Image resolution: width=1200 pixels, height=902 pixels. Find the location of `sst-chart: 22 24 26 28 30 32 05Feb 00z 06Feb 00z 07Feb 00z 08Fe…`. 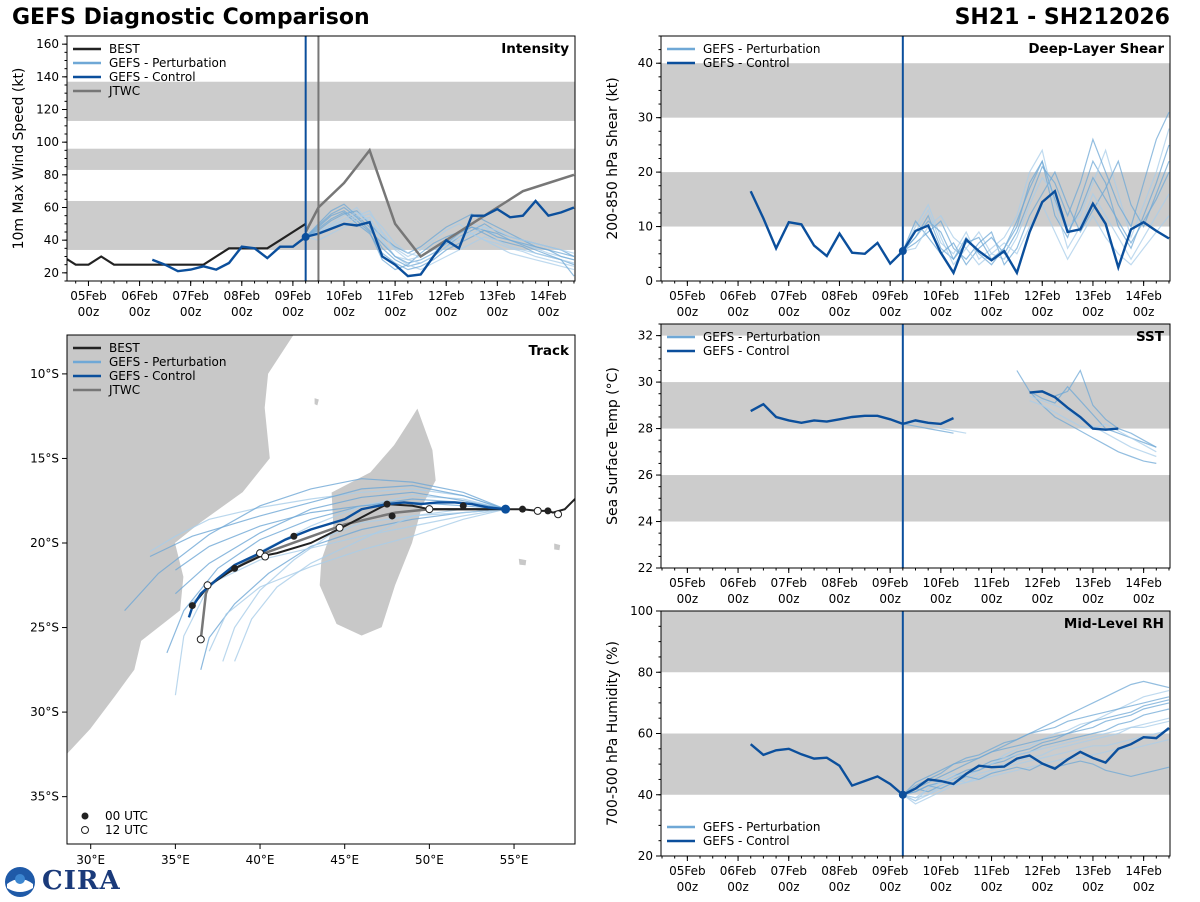

sst-chart: 22 24 26 28 30 32 05Feb 00z 06Feb 00z 07Feb 00z 08Fe… is located at coordinates (888, 464).